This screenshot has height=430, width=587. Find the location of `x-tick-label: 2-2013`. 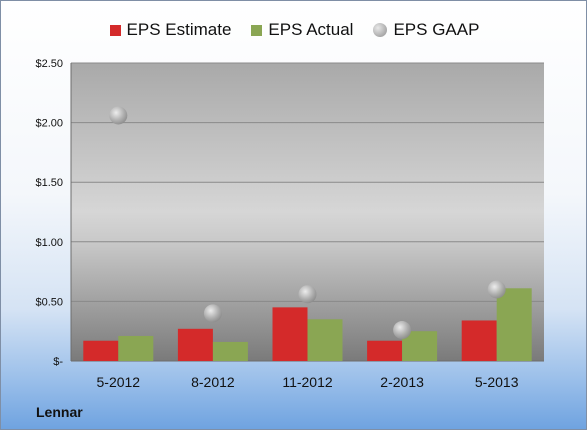

x-tick-label: 2-2013 is located at coordinates (402, 382).